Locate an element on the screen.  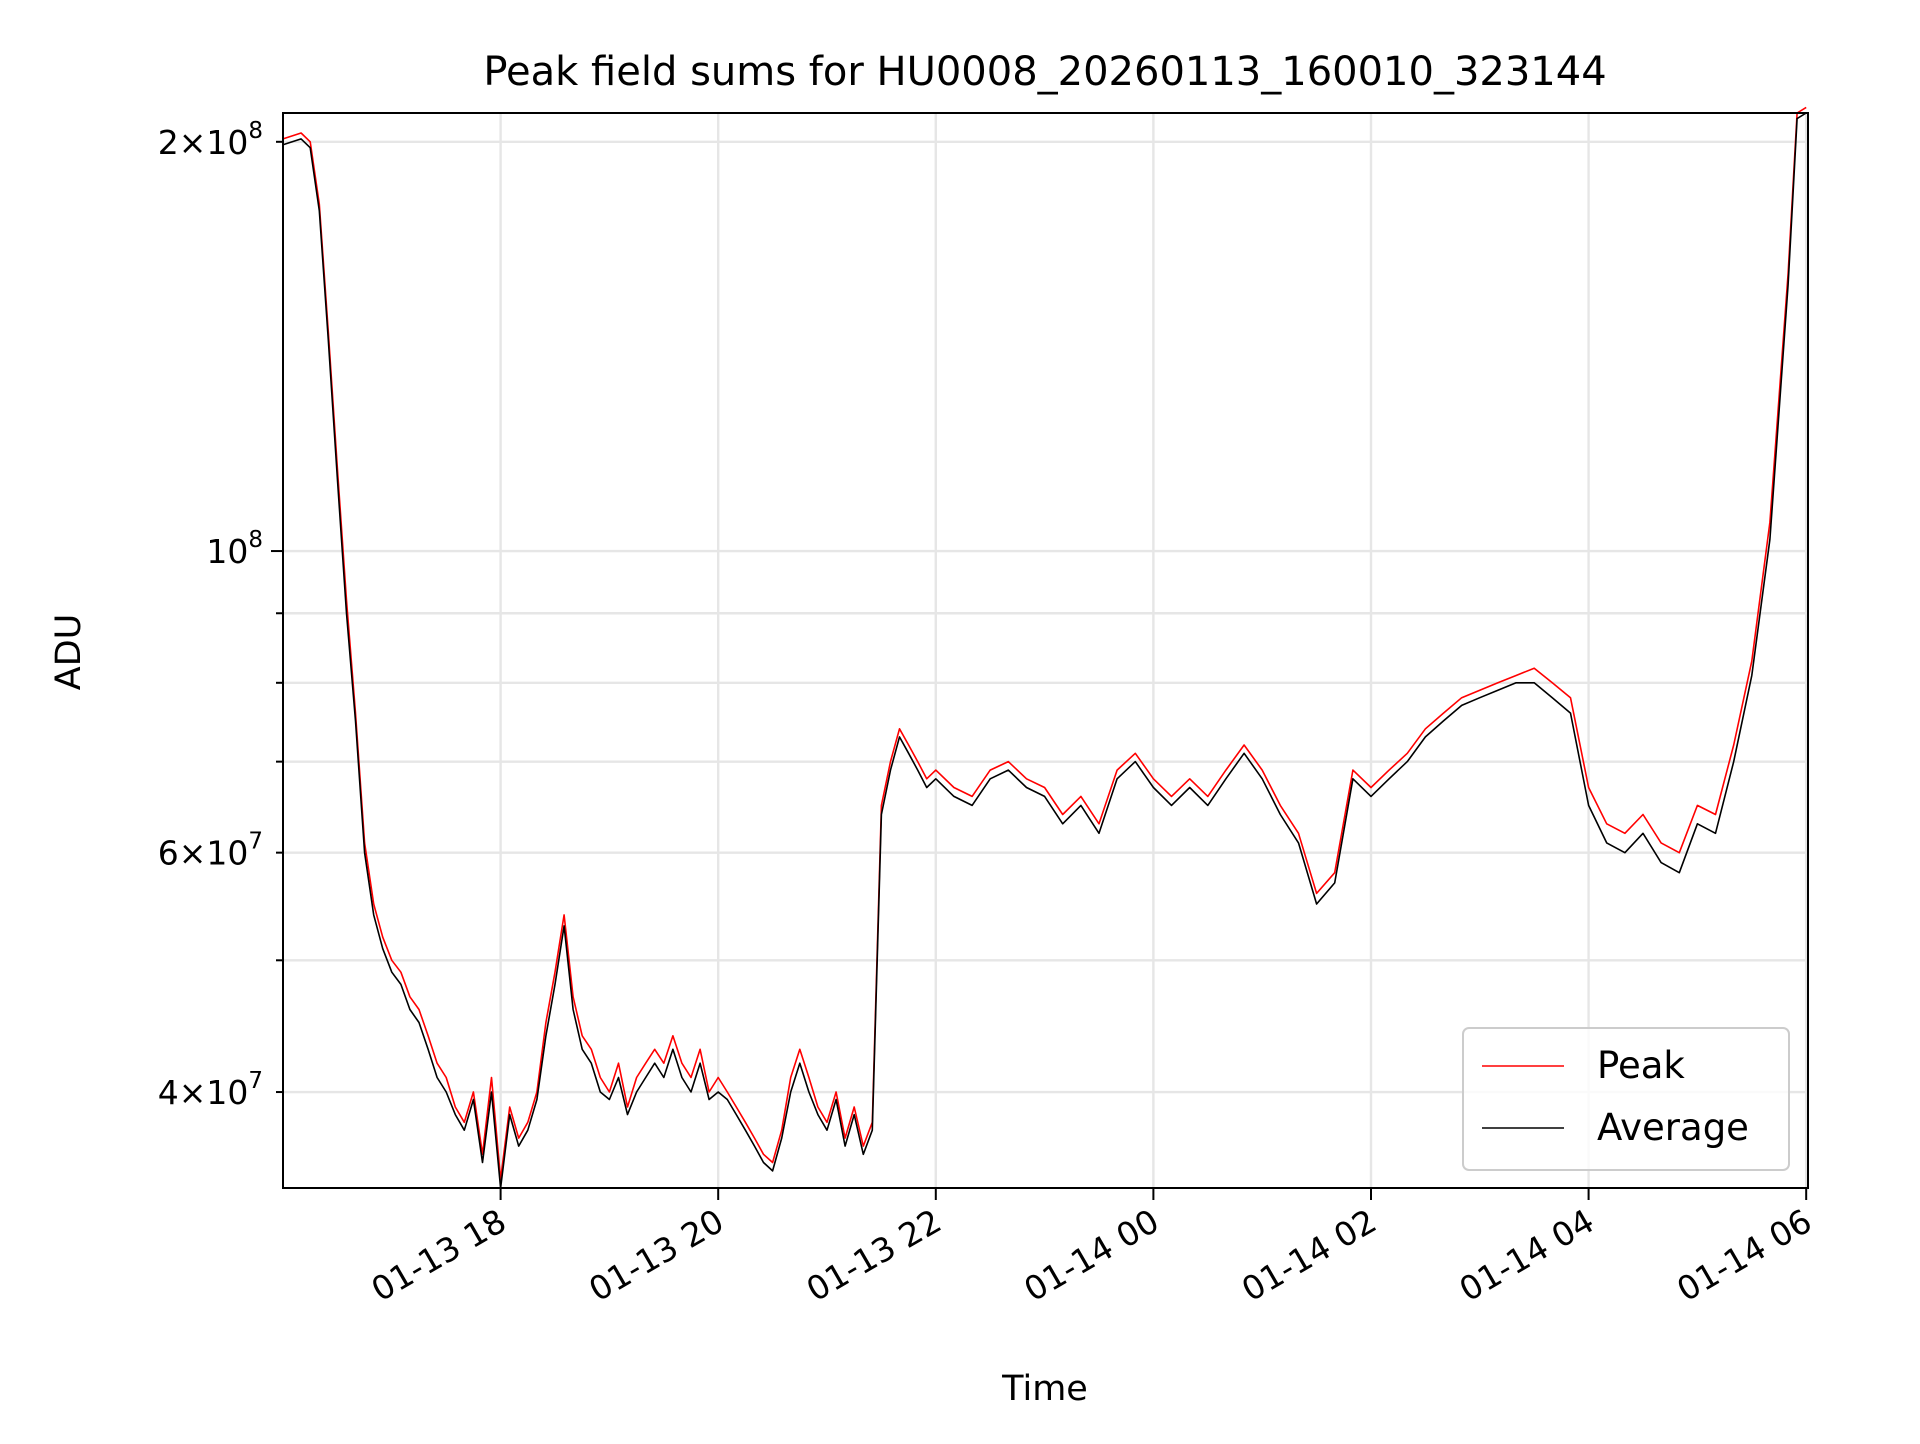
y-tick-label: 2×108 is located at coordinates (210, 140).